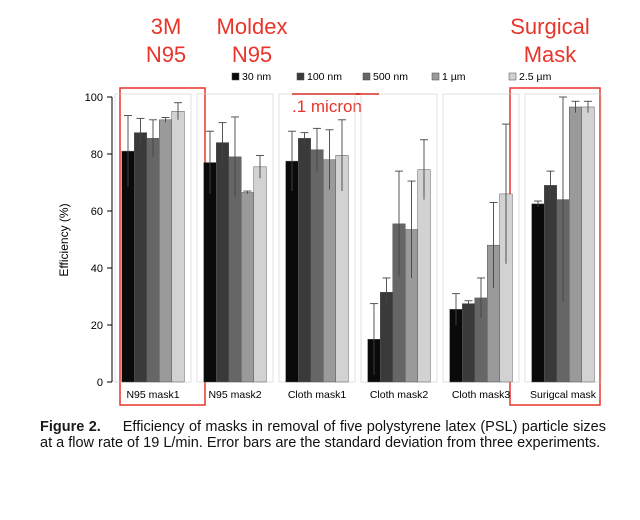  I want to click on category-label: N95 mask1, so click(152, 395).